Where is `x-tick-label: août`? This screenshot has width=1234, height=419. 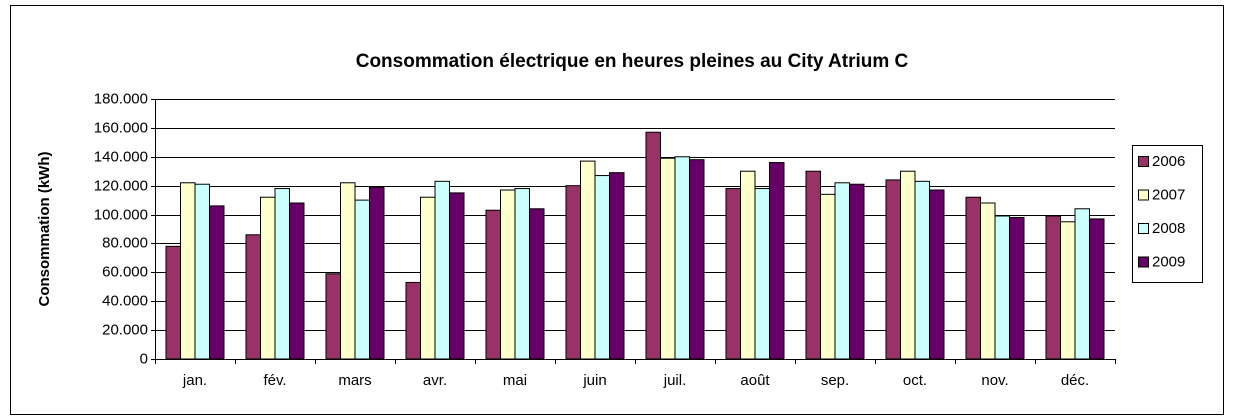 x-tick-label: août is located at coordinates (755, 380).